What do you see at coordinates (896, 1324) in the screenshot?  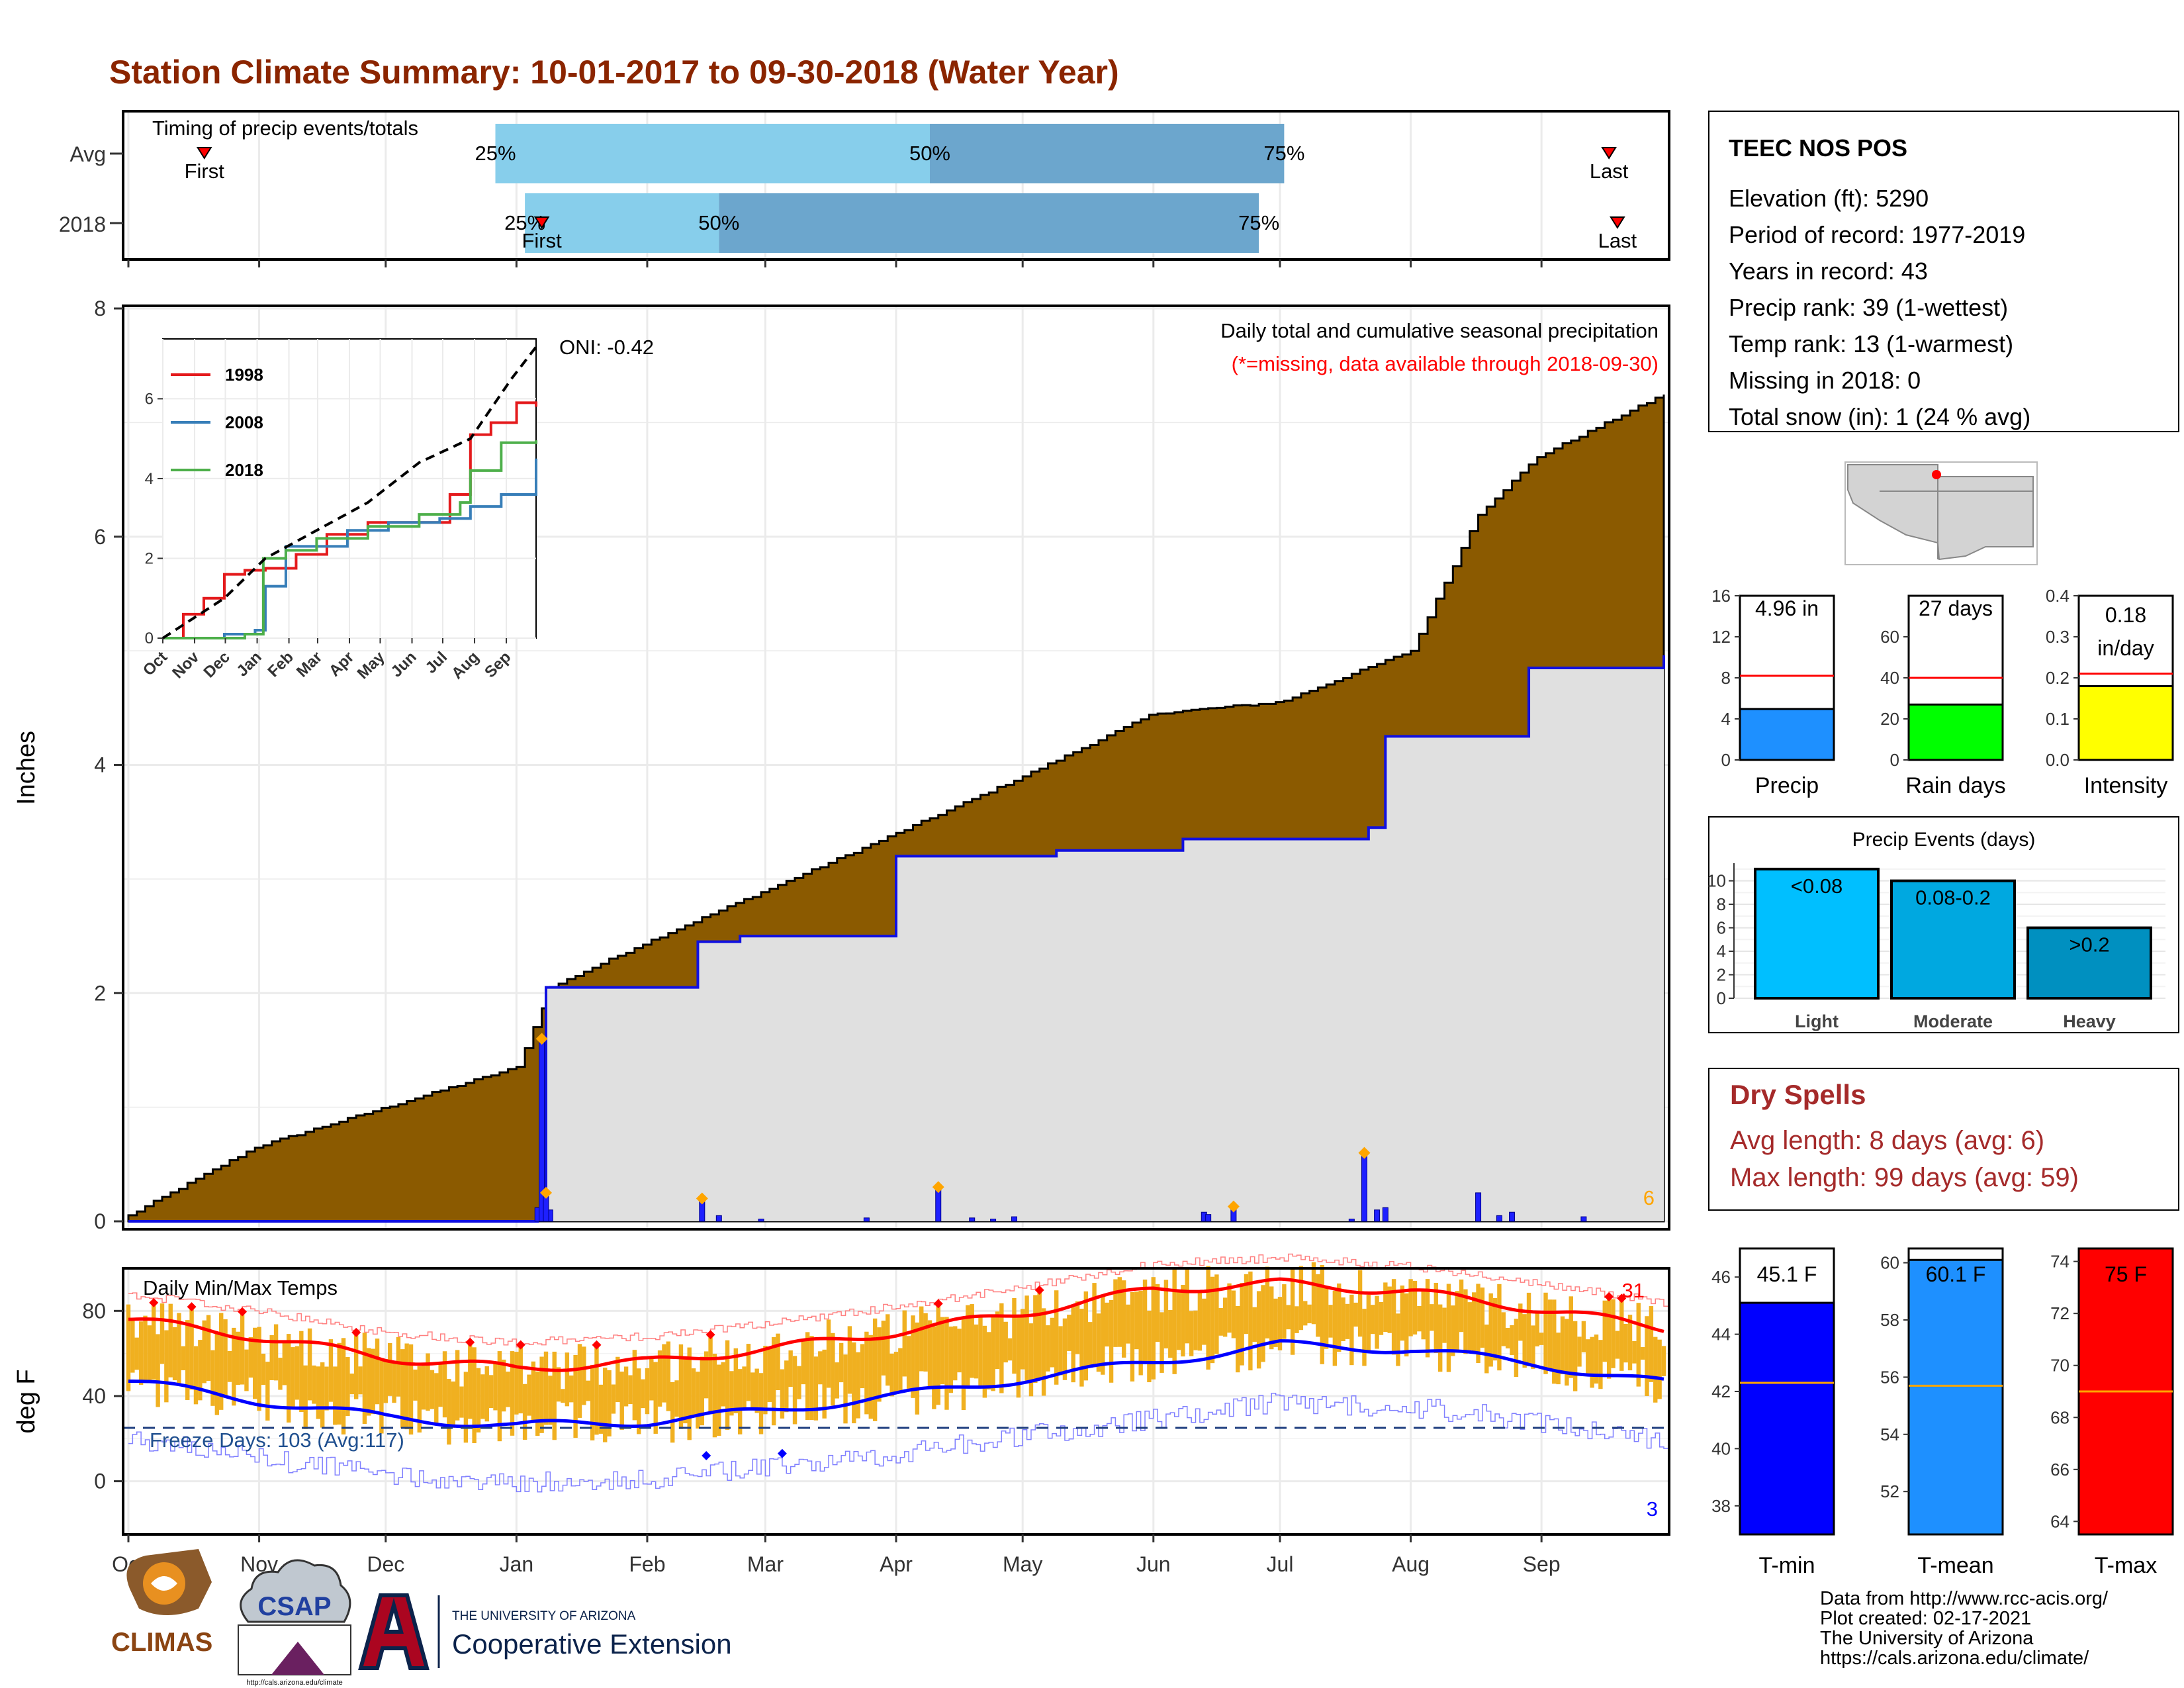 I see `avg-max-line` at bounding box center [896, 1324].